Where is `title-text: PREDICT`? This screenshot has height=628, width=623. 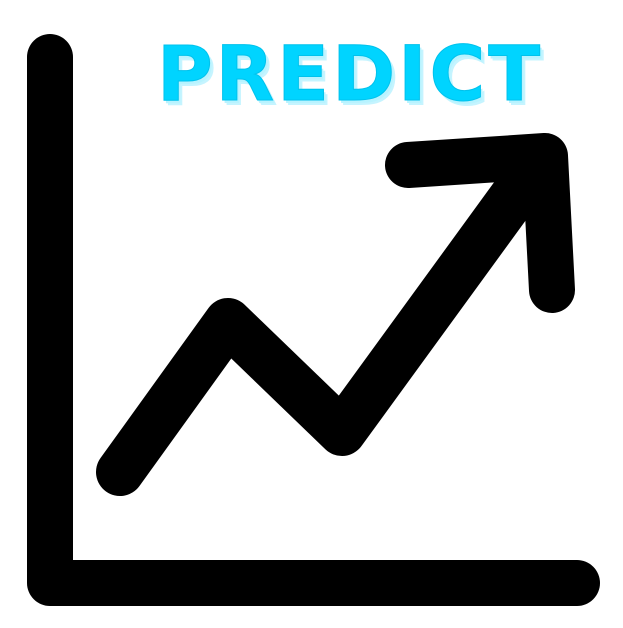
title-text: PREDICT is located at coordinates (350, 74).